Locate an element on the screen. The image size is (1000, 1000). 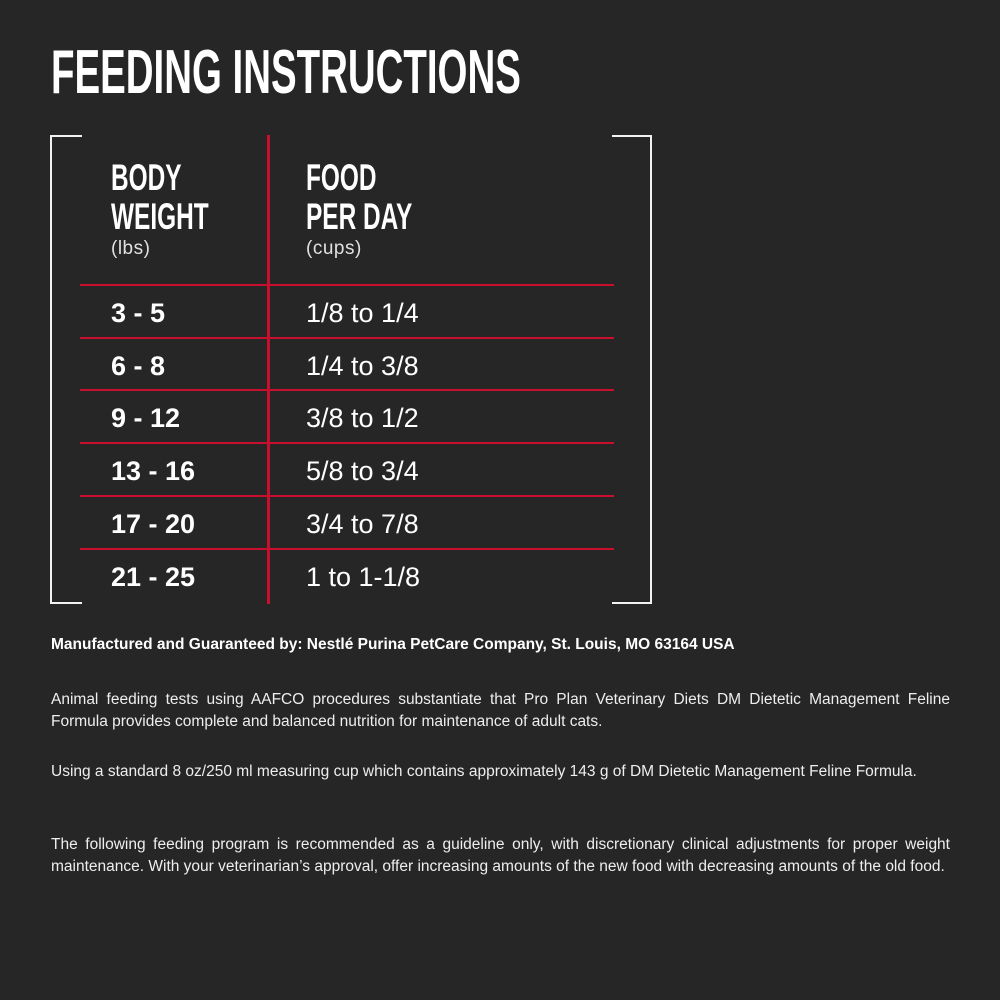
cell-weight: 21 - 25 is located at coordinates (153, 577).